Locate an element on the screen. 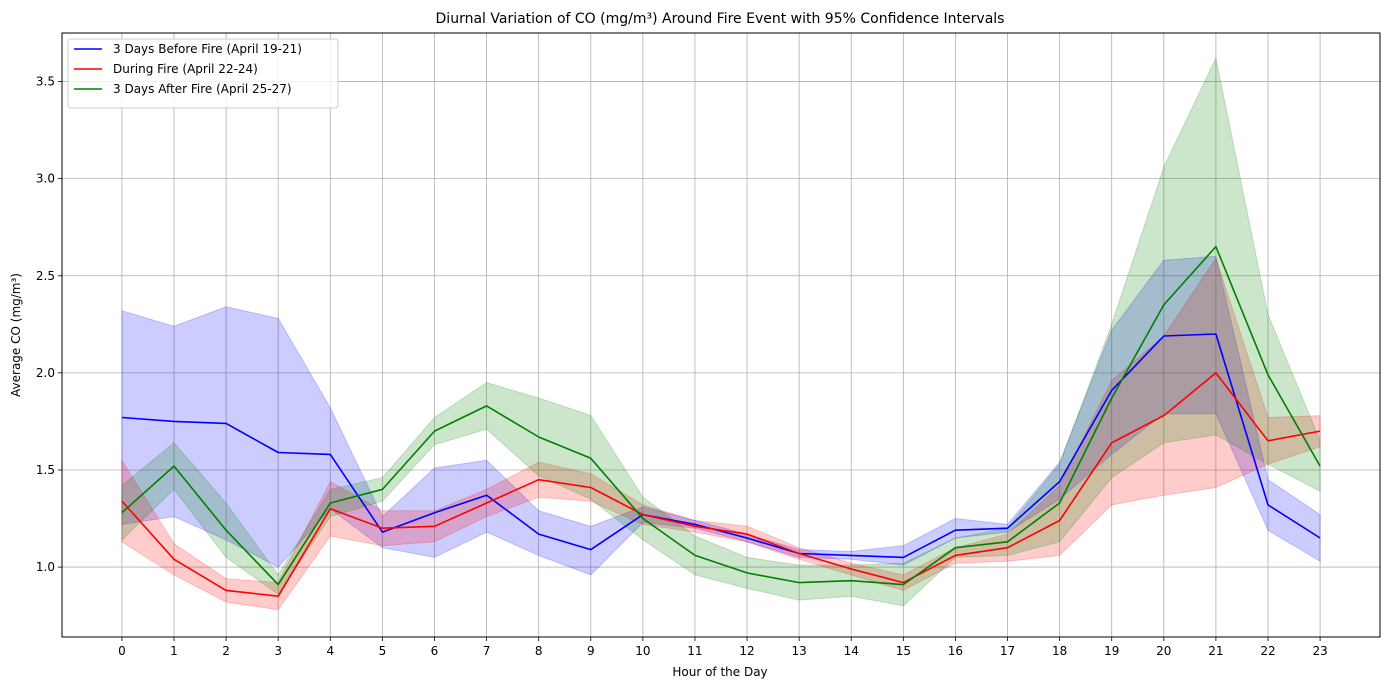 This screenshot has height=690, width=1390. x-axis-ticks: 0 1 2 3 4 5 6 7 8 9 10 11 12 13 14 15 16 17 18 19 20 21 22 23 is located at coordinates (723, 647).